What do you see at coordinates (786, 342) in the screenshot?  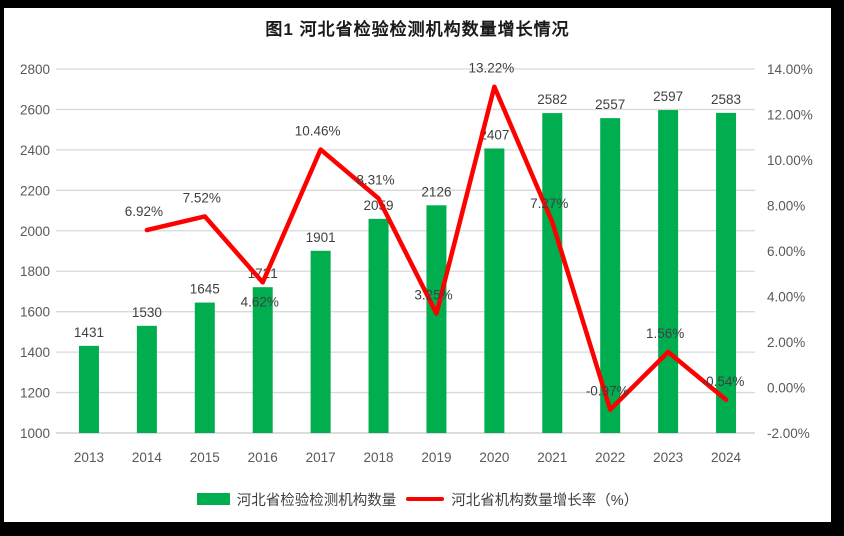 I see `y2-axis-tick-label: 2.00%` at bounding box center [786, 342].